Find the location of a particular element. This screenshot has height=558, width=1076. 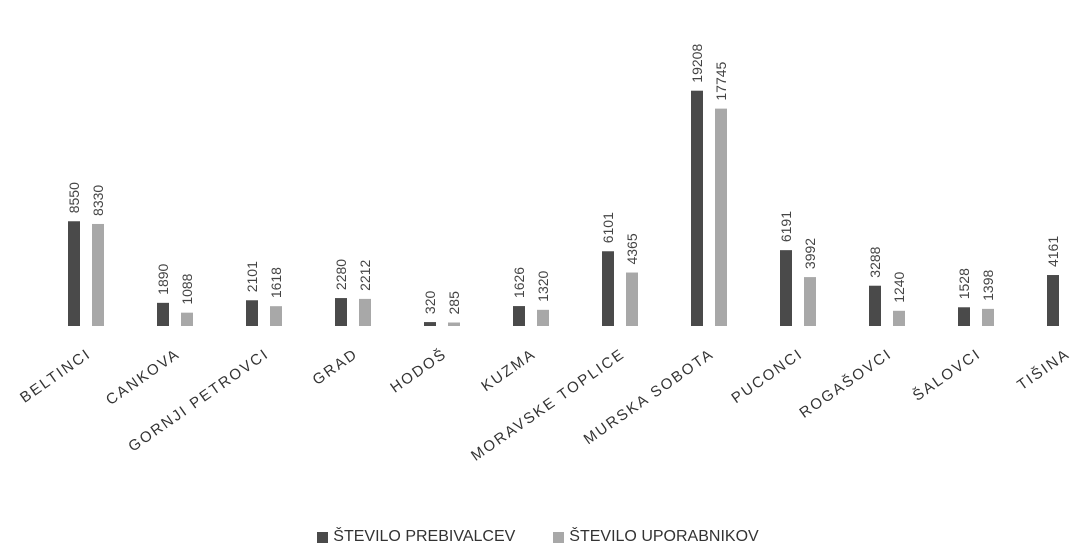

data-label-uporabnikov-4: 285 is located at coordinates (454, 303).